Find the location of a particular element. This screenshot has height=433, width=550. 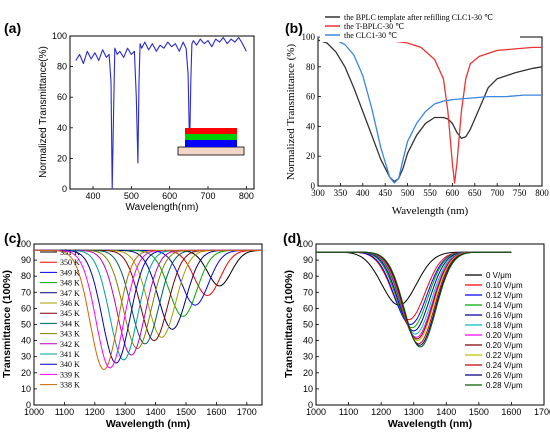

legend-label: 350 K is located at coordinates (70, 262).